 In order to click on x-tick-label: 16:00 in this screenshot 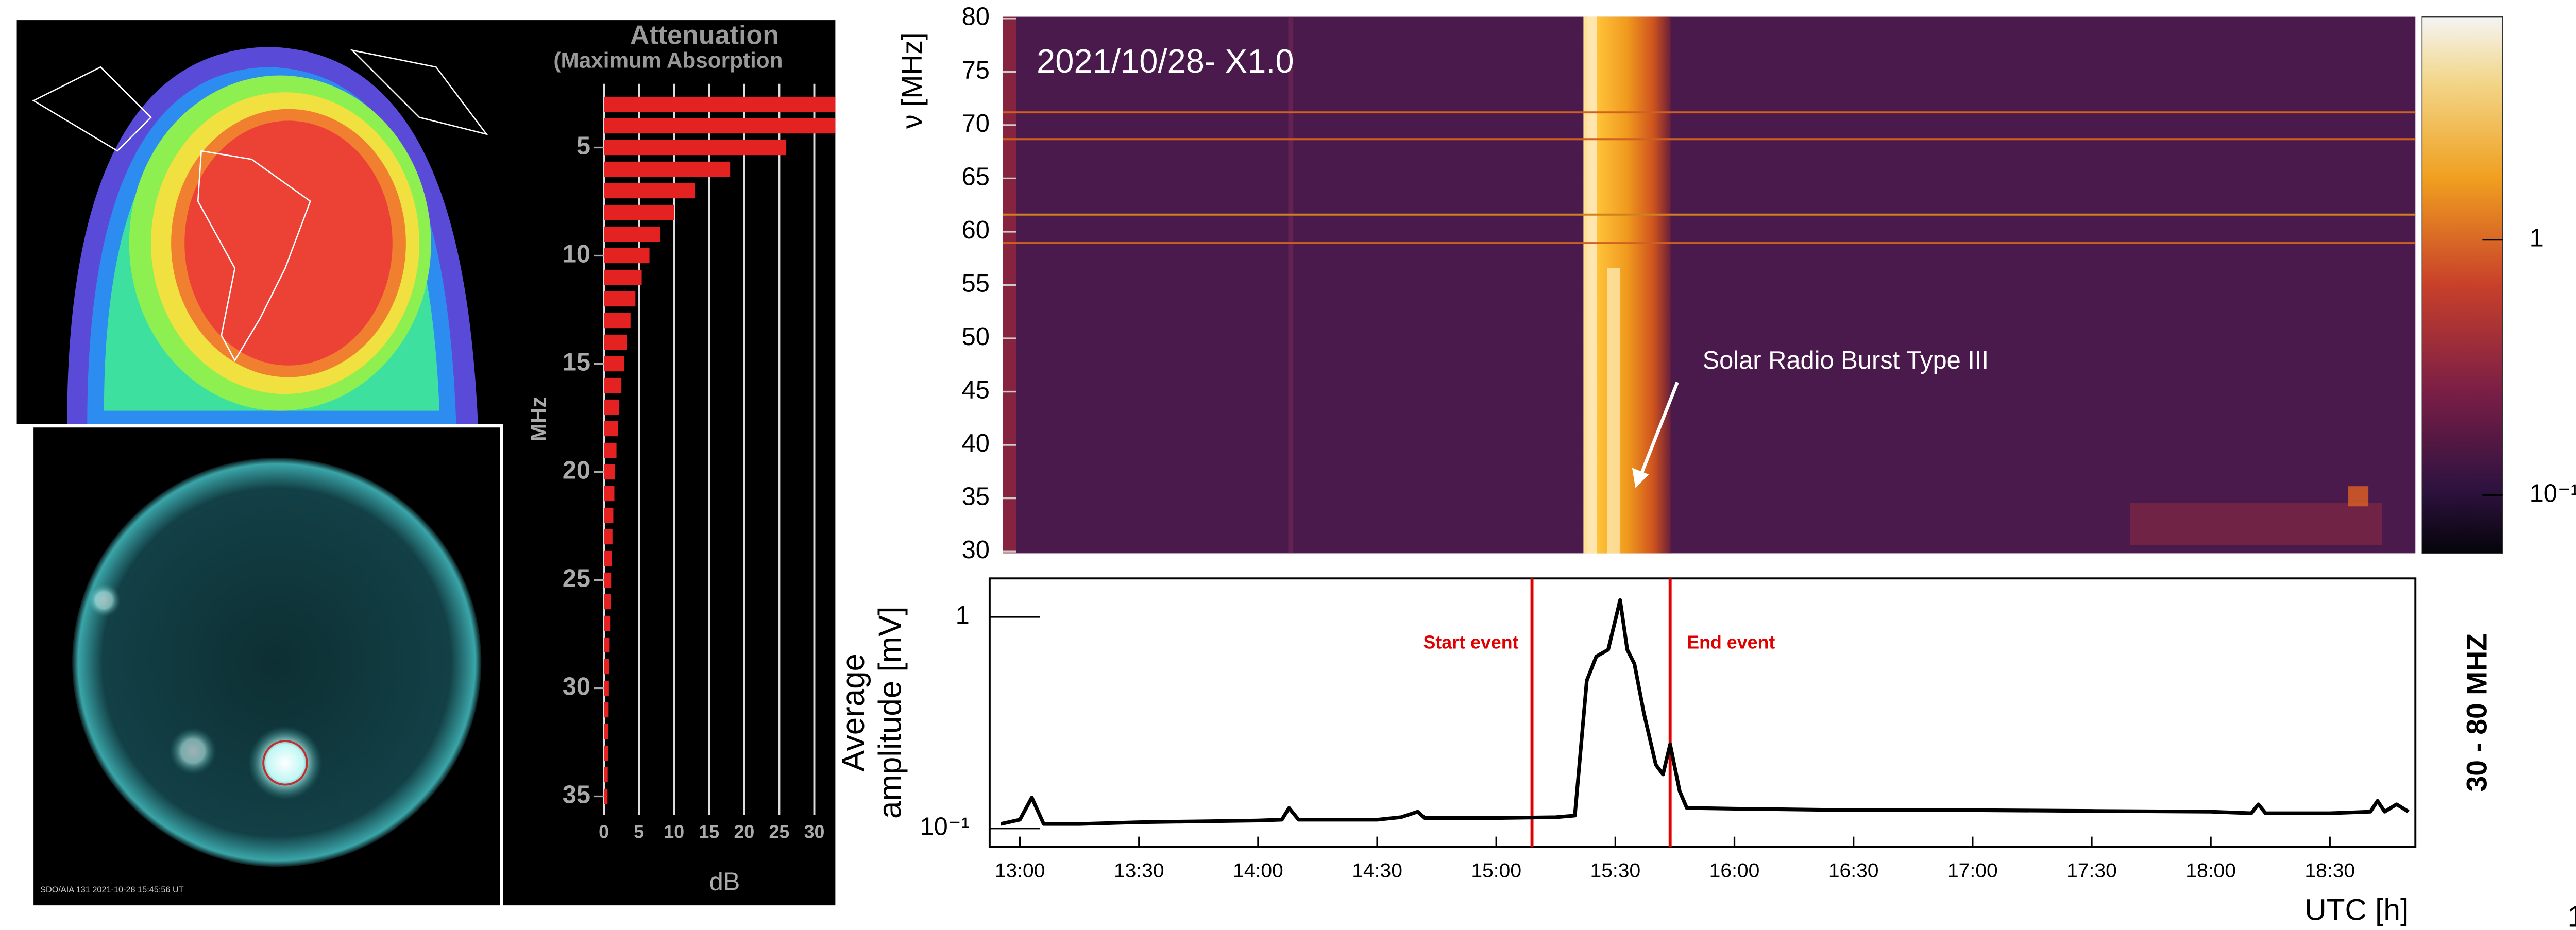, I will do `click(1735, 871)`.